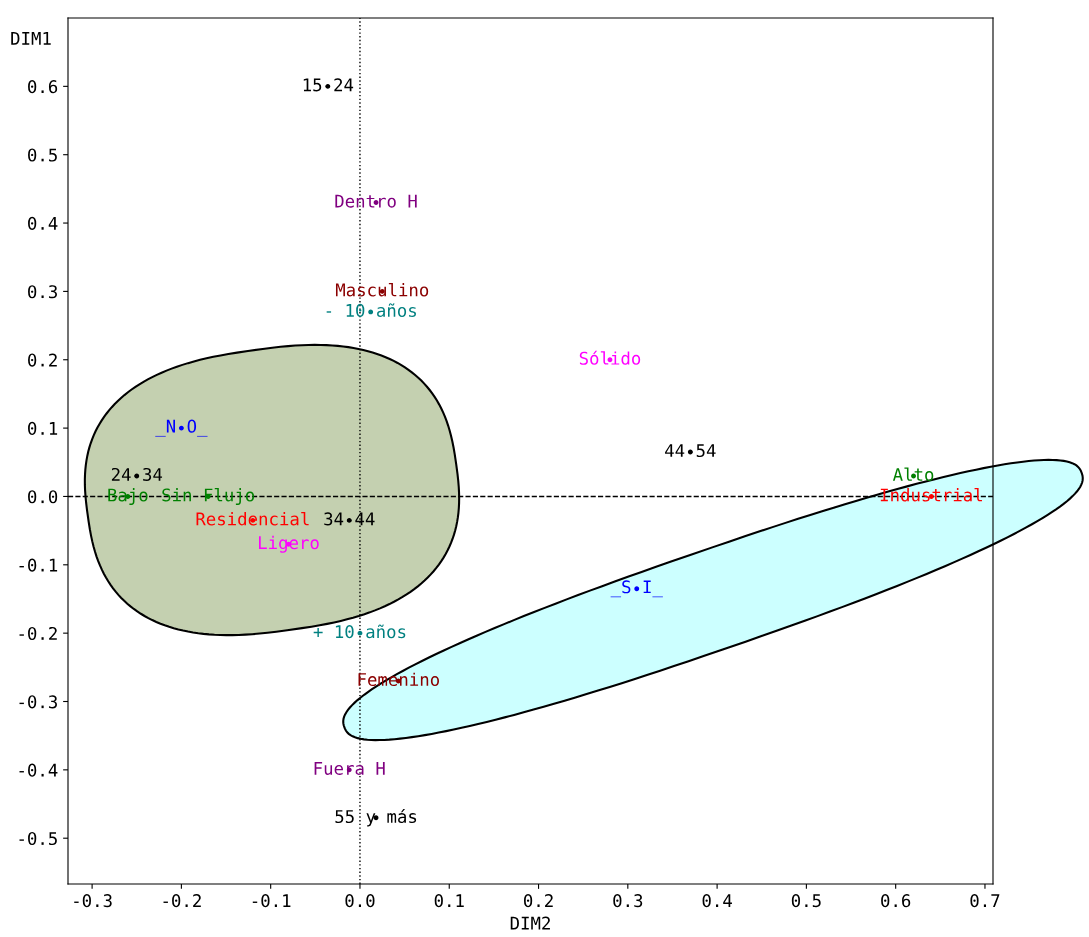  What do you see at coordinates (137, 474) in the screenshot?
I see `series-label: 24-34` at bounding box center [137, 474].